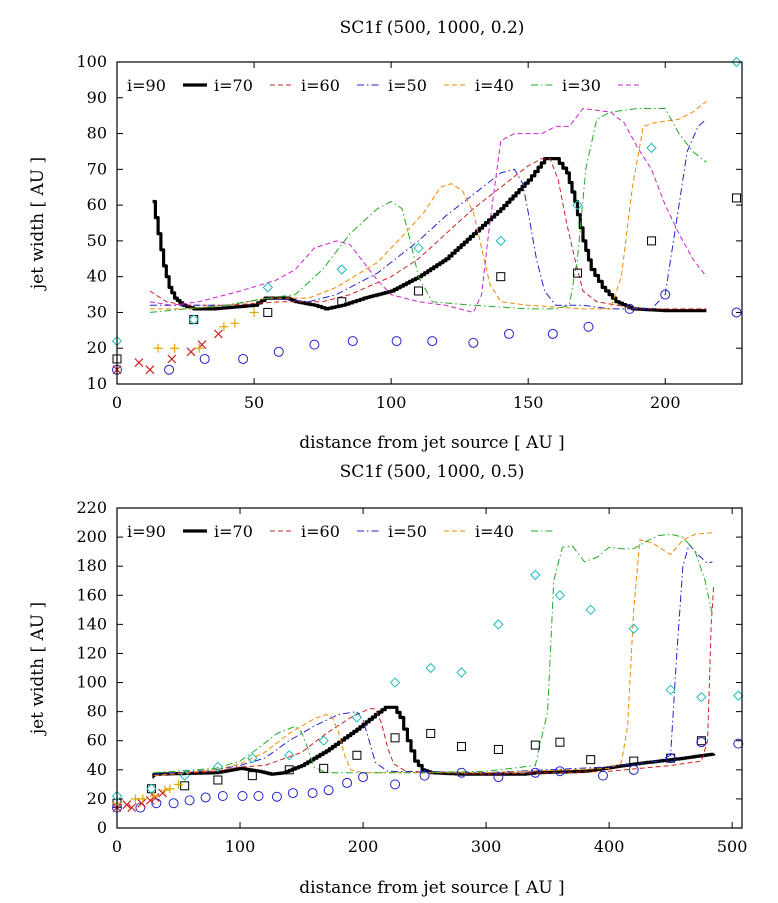  What do you see at coordinates (117, 402) in the screenshot?
I see `x-tick-label: 0` at bounding box center [117, 402].